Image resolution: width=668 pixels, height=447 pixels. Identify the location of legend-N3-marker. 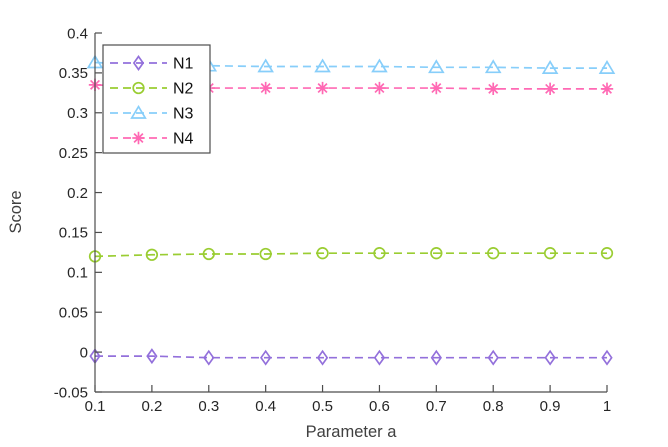
(138, 111).